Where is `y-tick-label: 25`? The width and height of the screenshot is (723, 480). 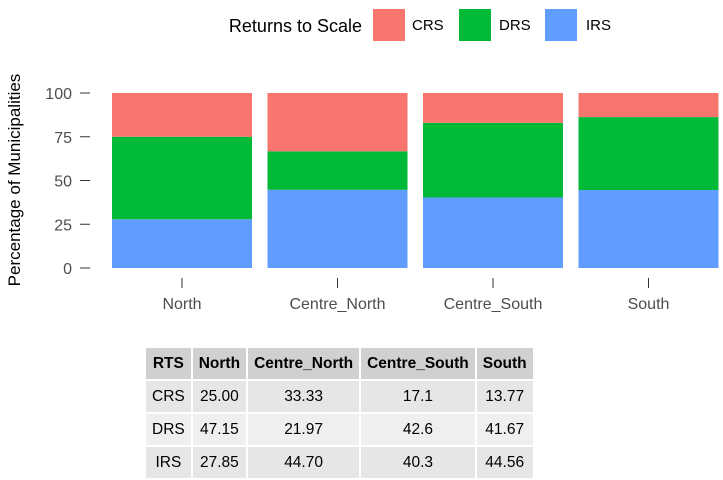
y-tick-label: 25 is located at coordinates (63, 225).